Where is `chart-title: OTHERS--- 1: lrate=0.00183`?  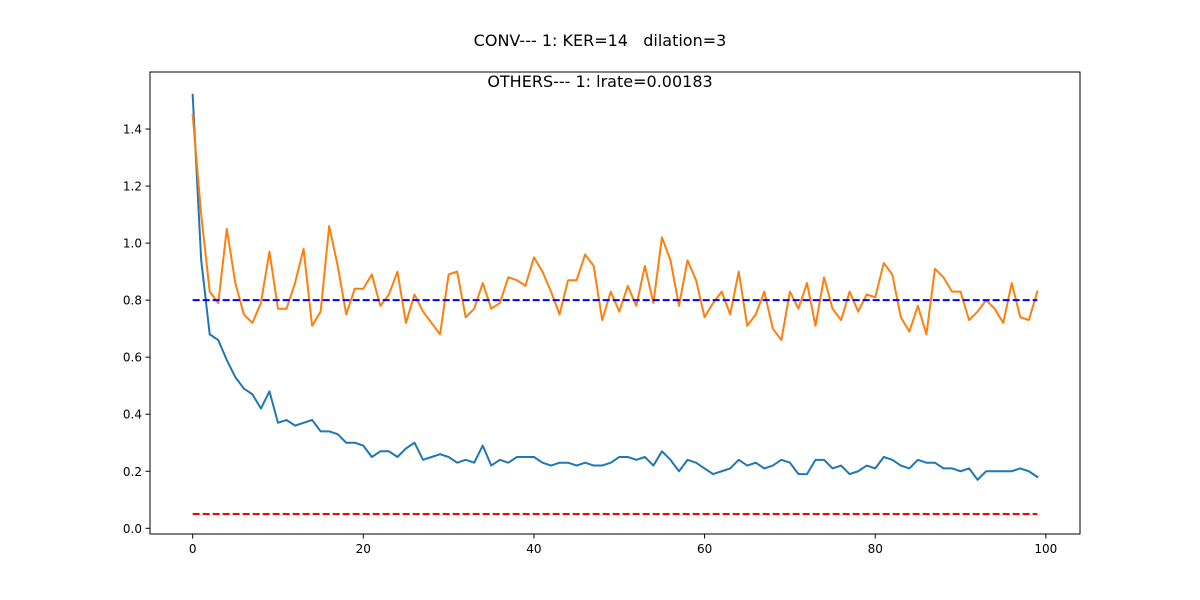
chart-title: OTHERS--- 1: lrate=0.00183 is located at coordinates (600, 81).